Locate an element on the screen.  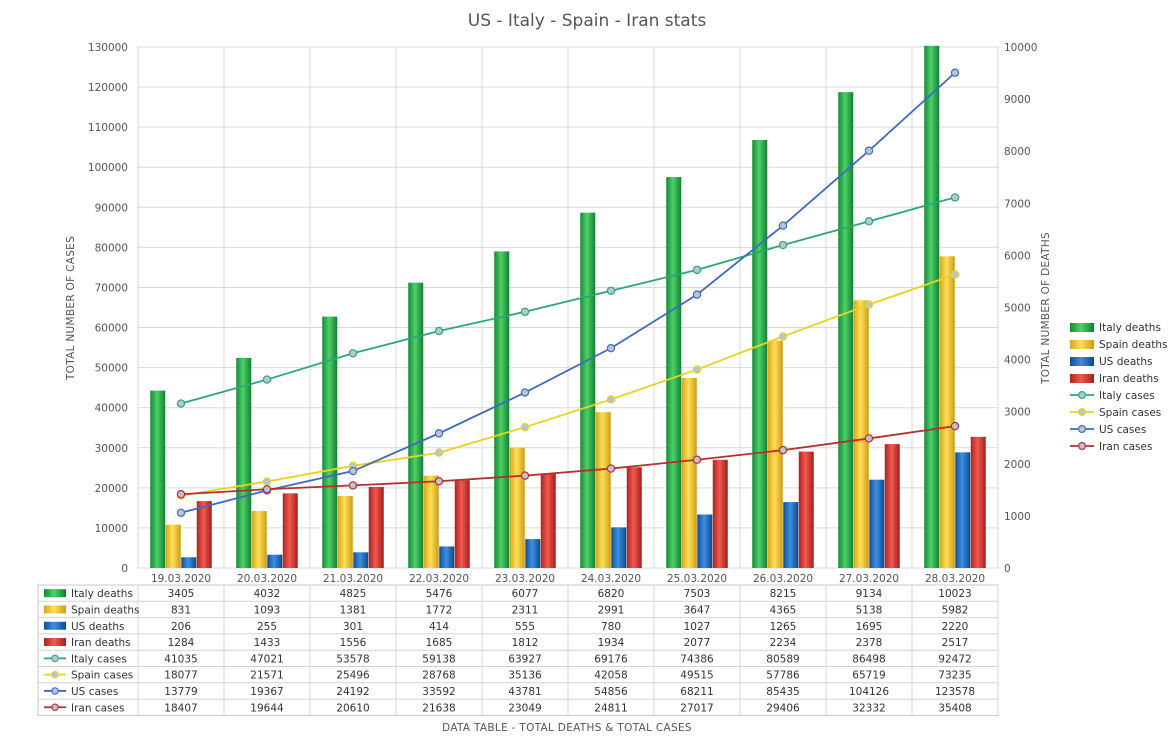
legend-label-spain-deaths: Spain deaths is located at coordinates (1133, 345).